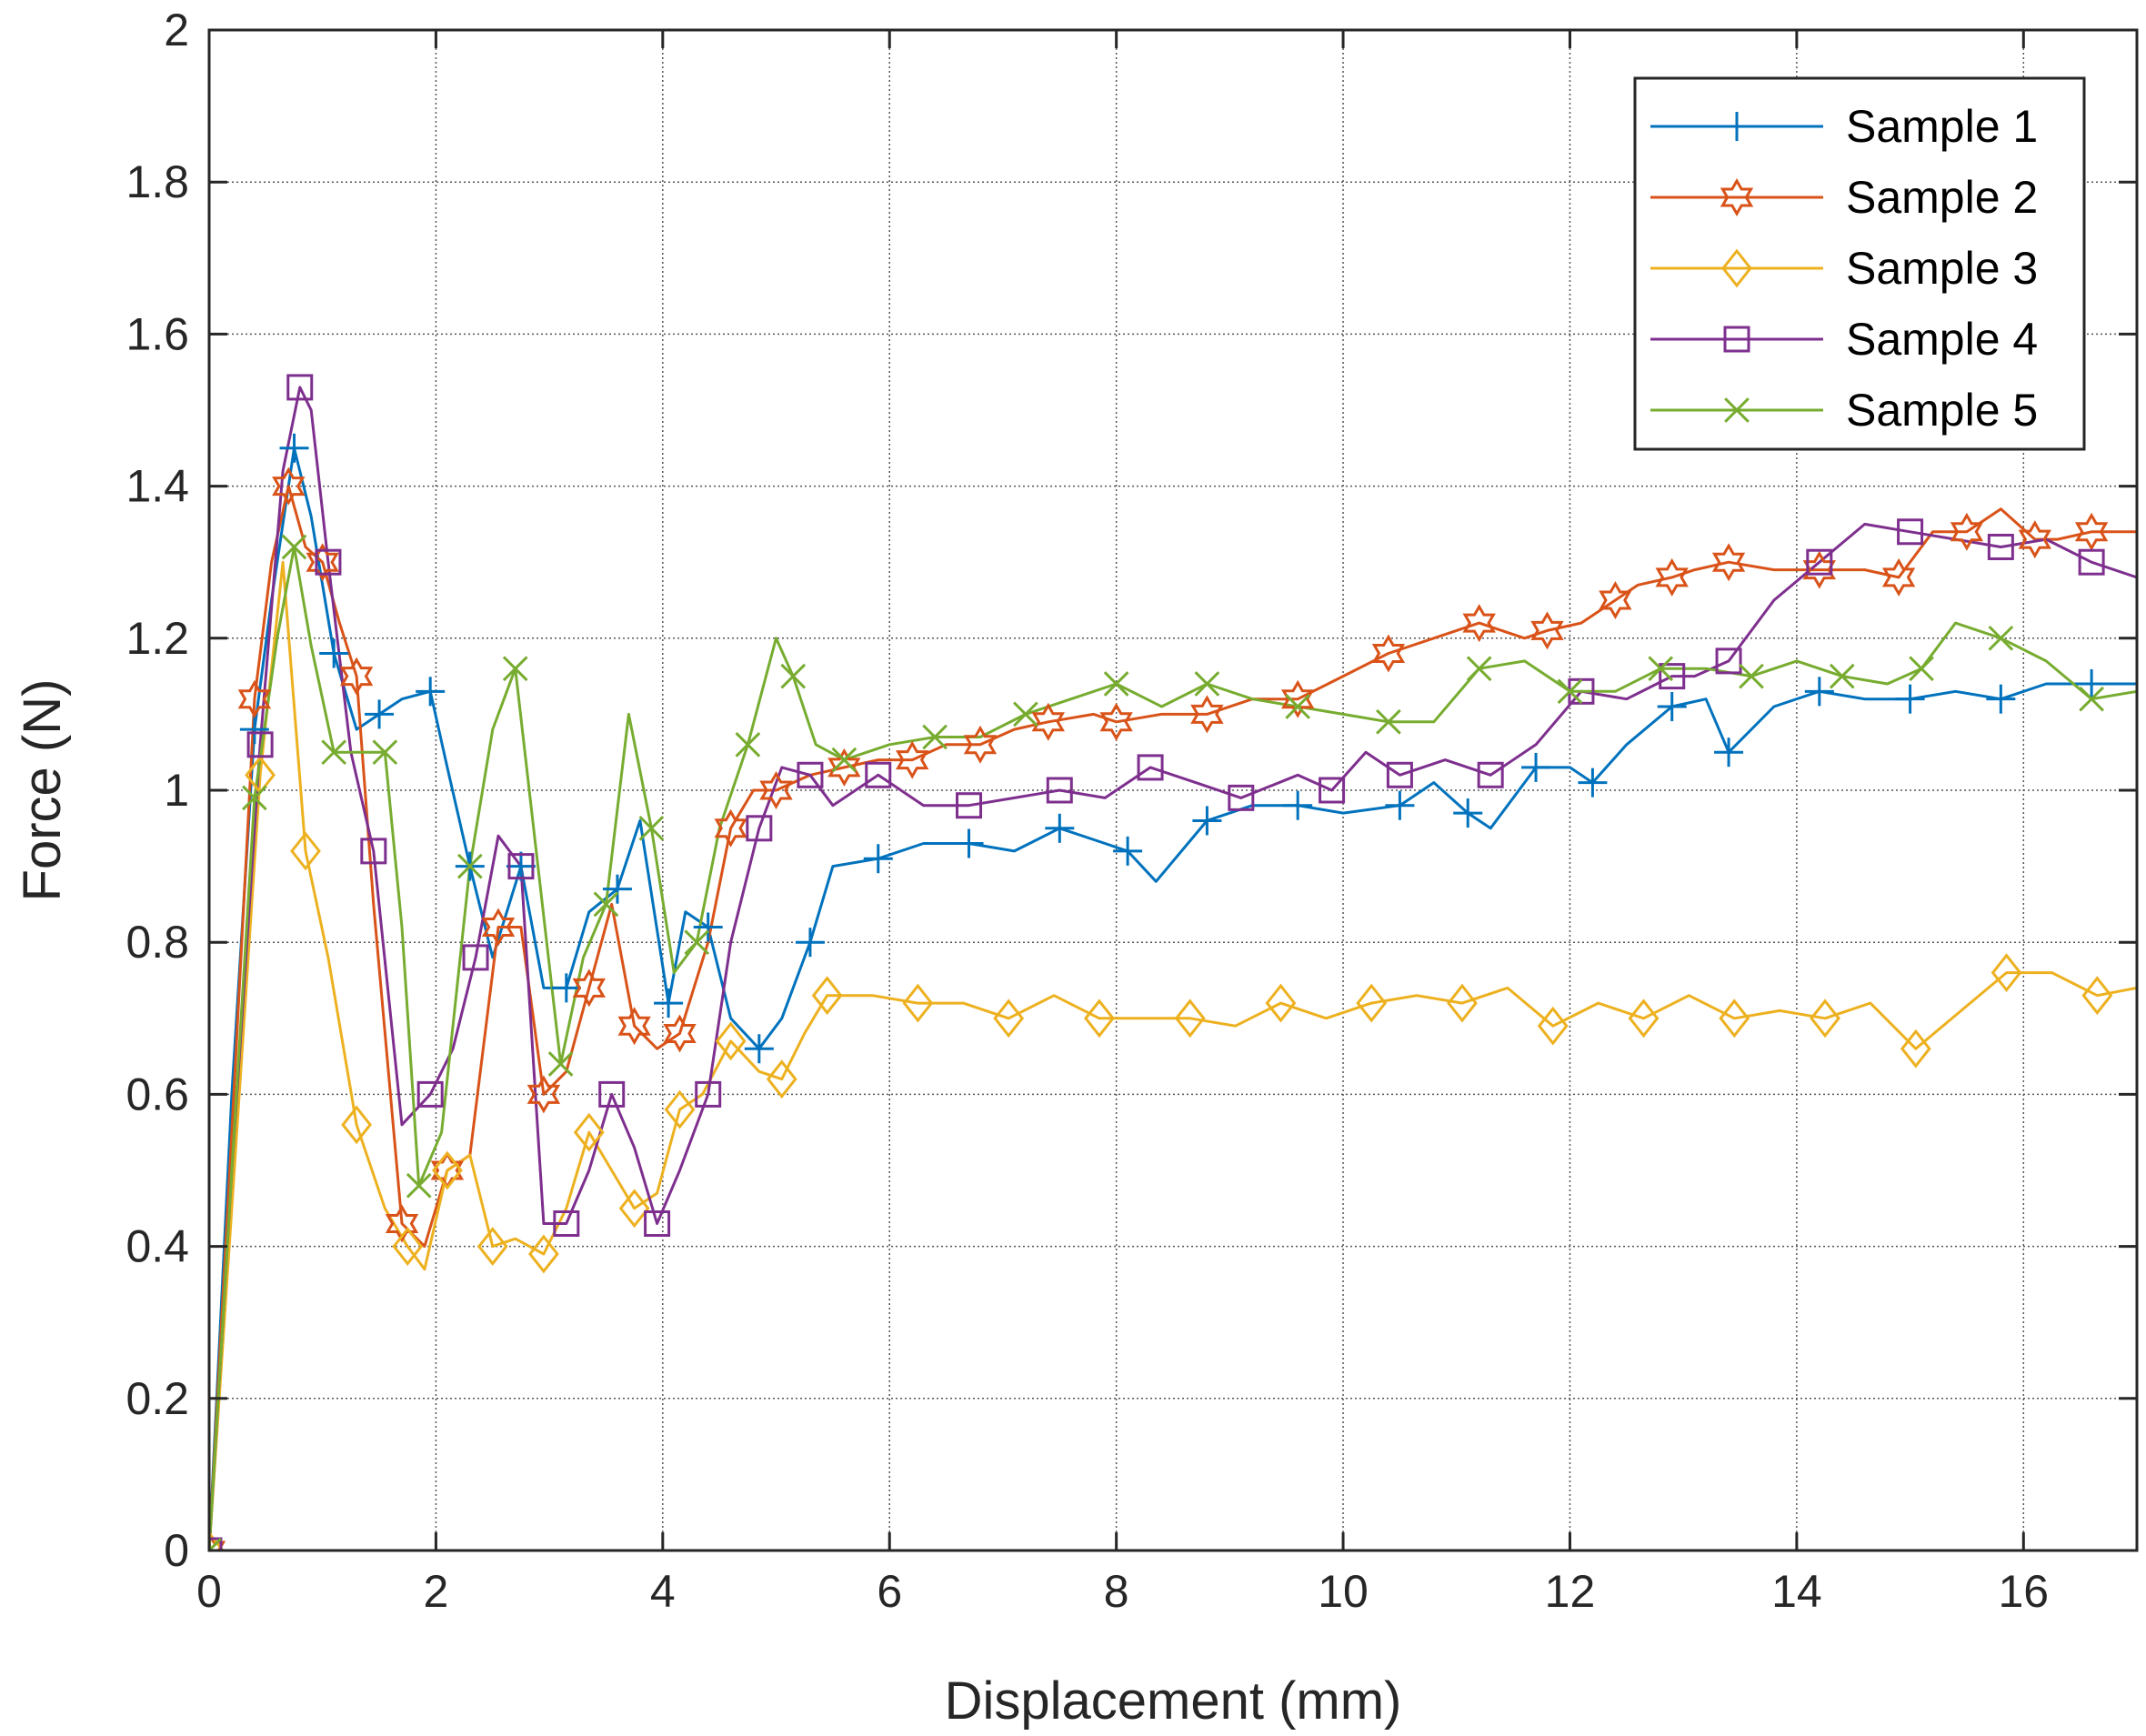 The height and width of the screenshot is (1736, 2146). Describe the element at coordinates (1844, 339) in the screenshot. I see `legend-item-sample-4: Sample 4` at that location.